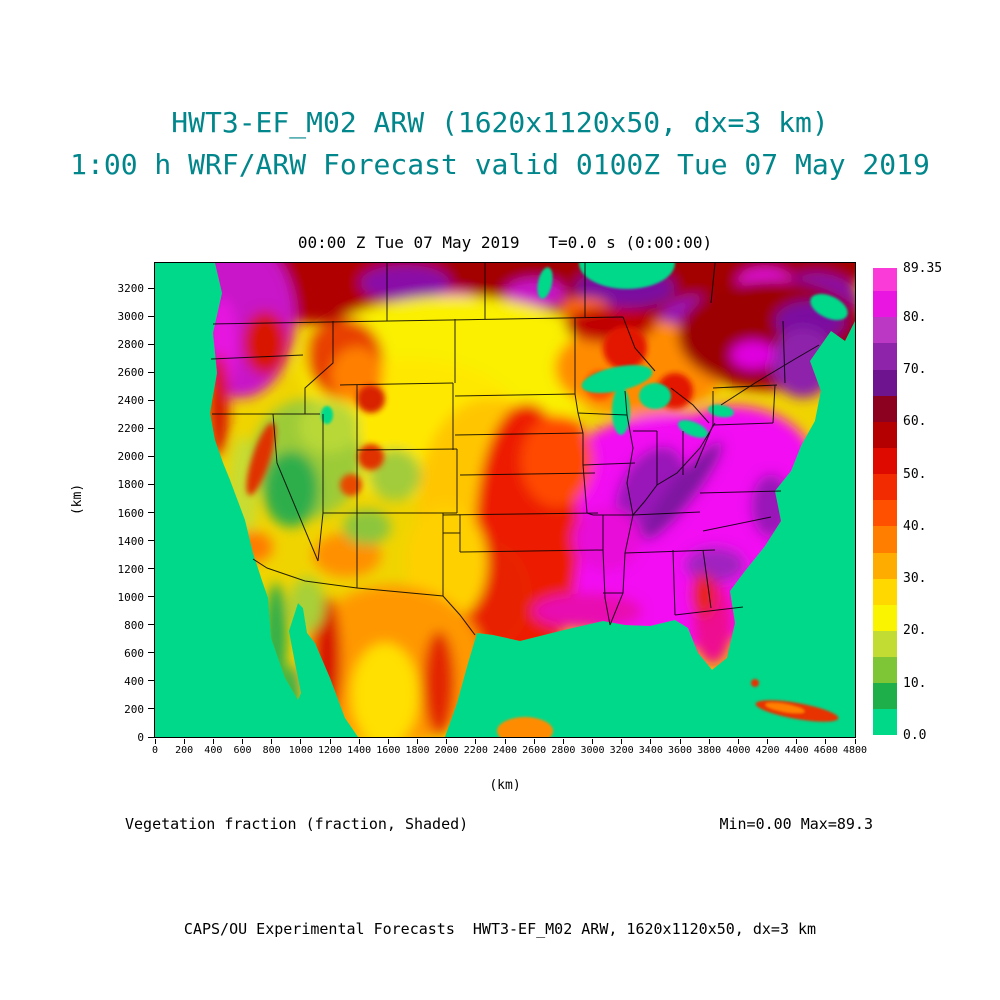  Describe the element at coordinates (668, 708) in the screenshot. I see `islands` at that location.